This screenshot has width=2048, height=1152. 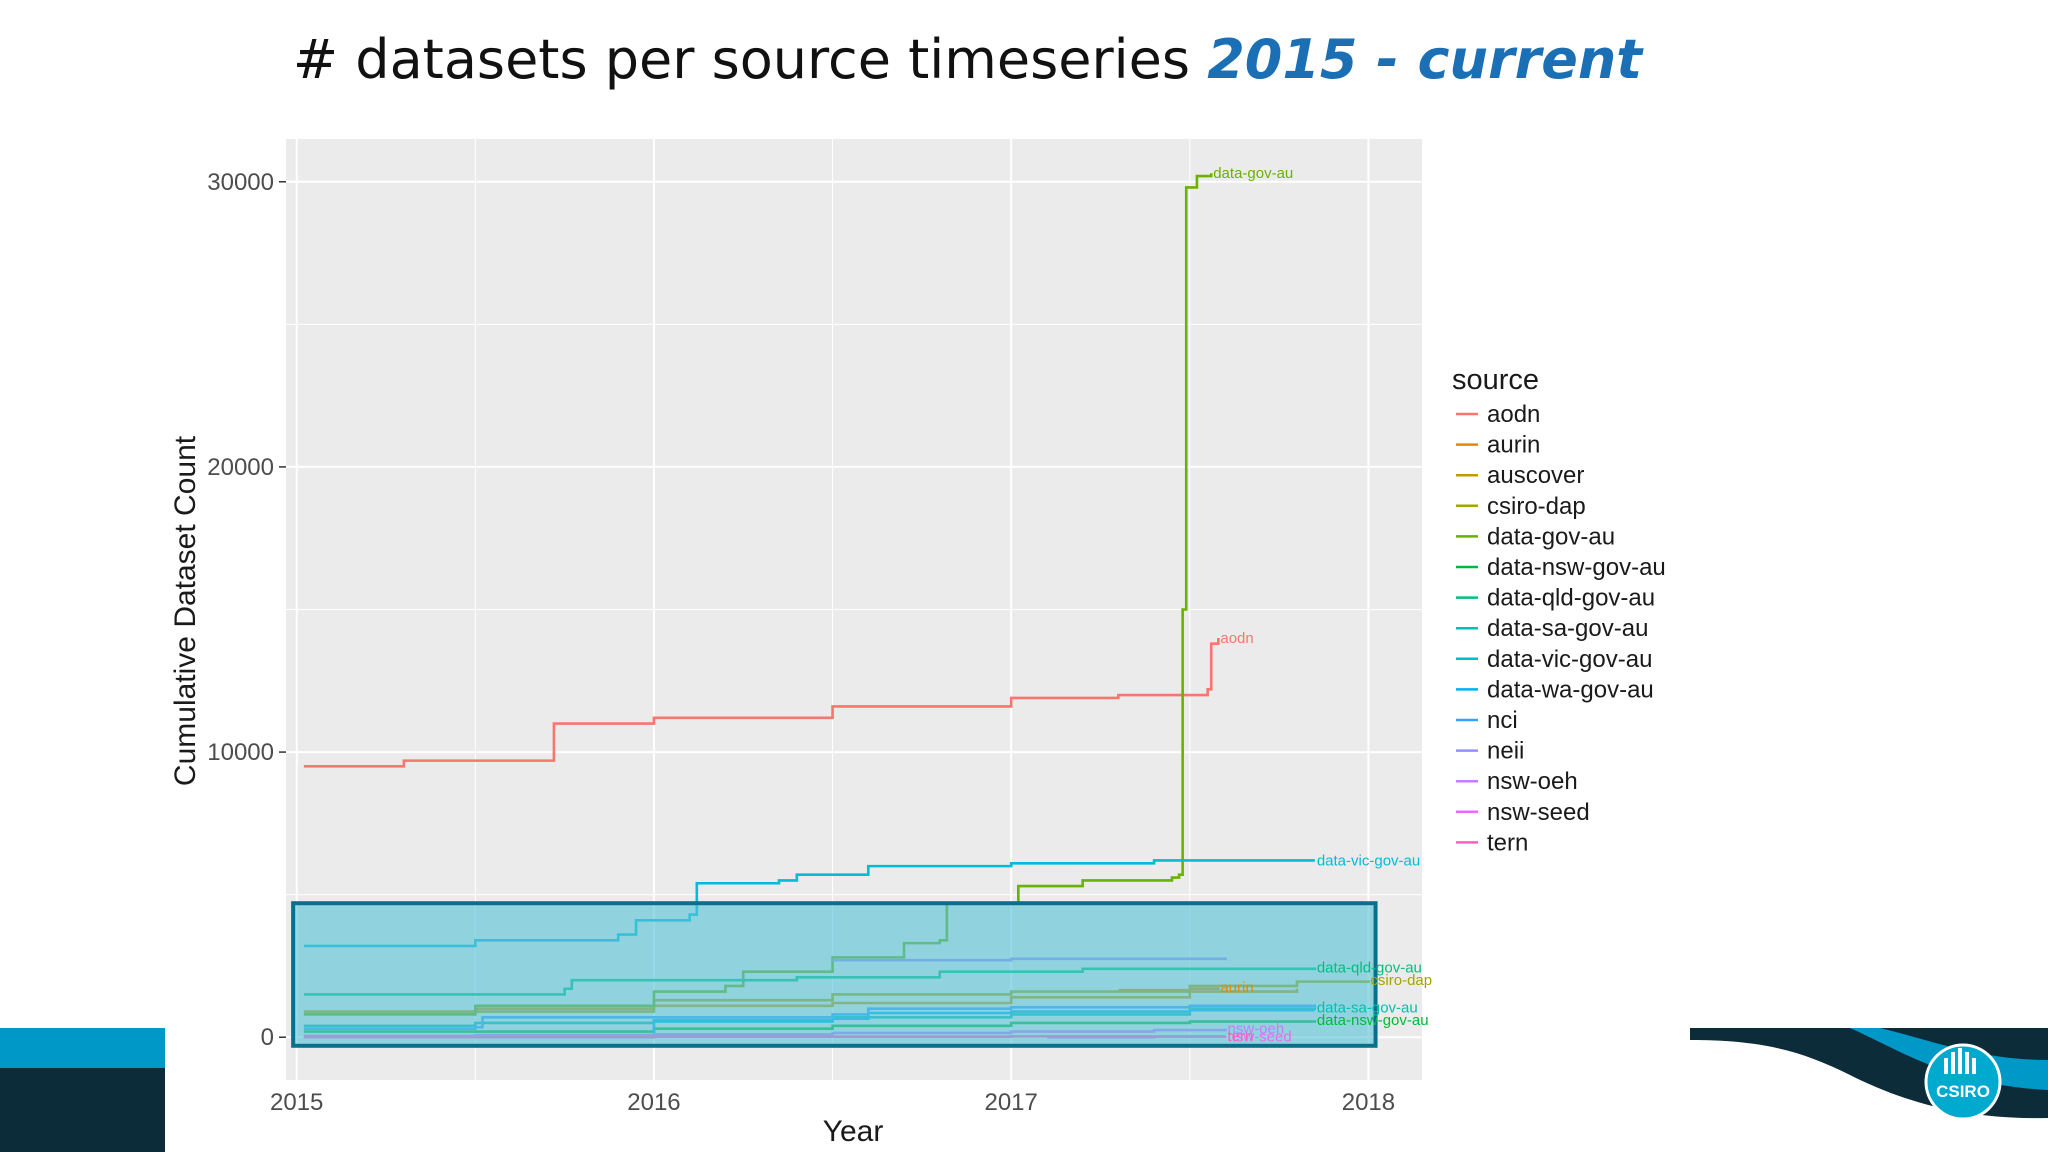 What do you see at coordinates (1513, 414) in the screenshot?
I see `legend-label-aodn: aodn` at bounding box center [1513, 414].